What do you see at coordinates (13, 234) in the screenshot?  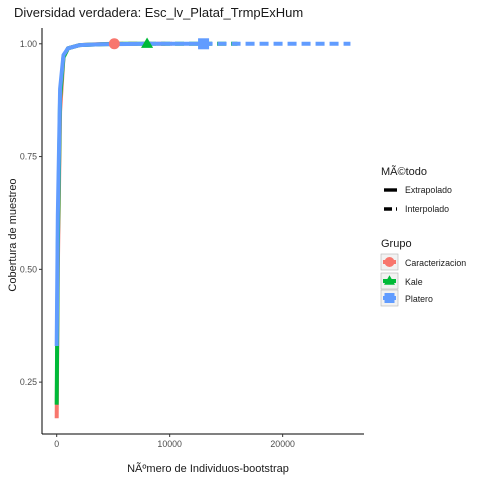 I see `y-axis-title: Cobertura de muestreo` at bounding box center [13, 234].